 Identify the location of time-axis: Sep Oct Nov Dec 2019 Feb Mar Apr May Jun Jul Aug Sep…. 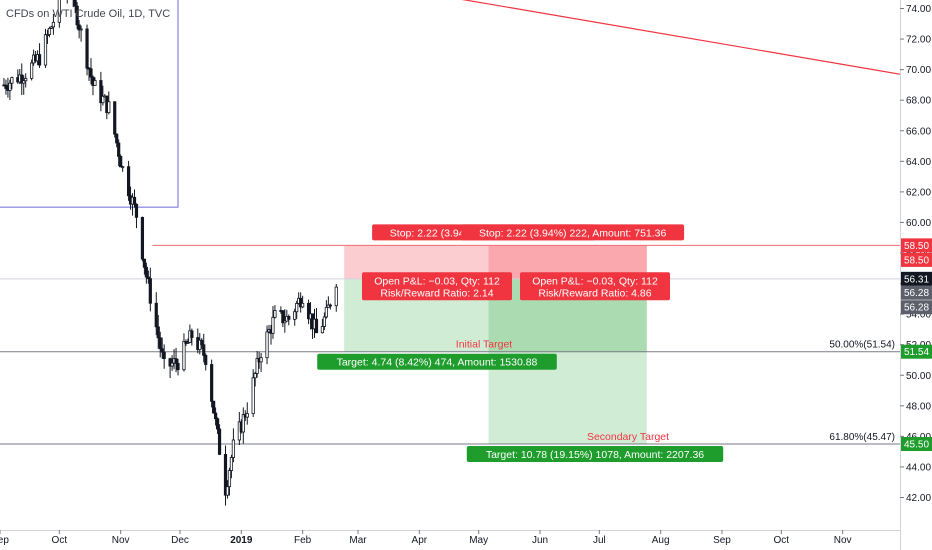
(450, 538).